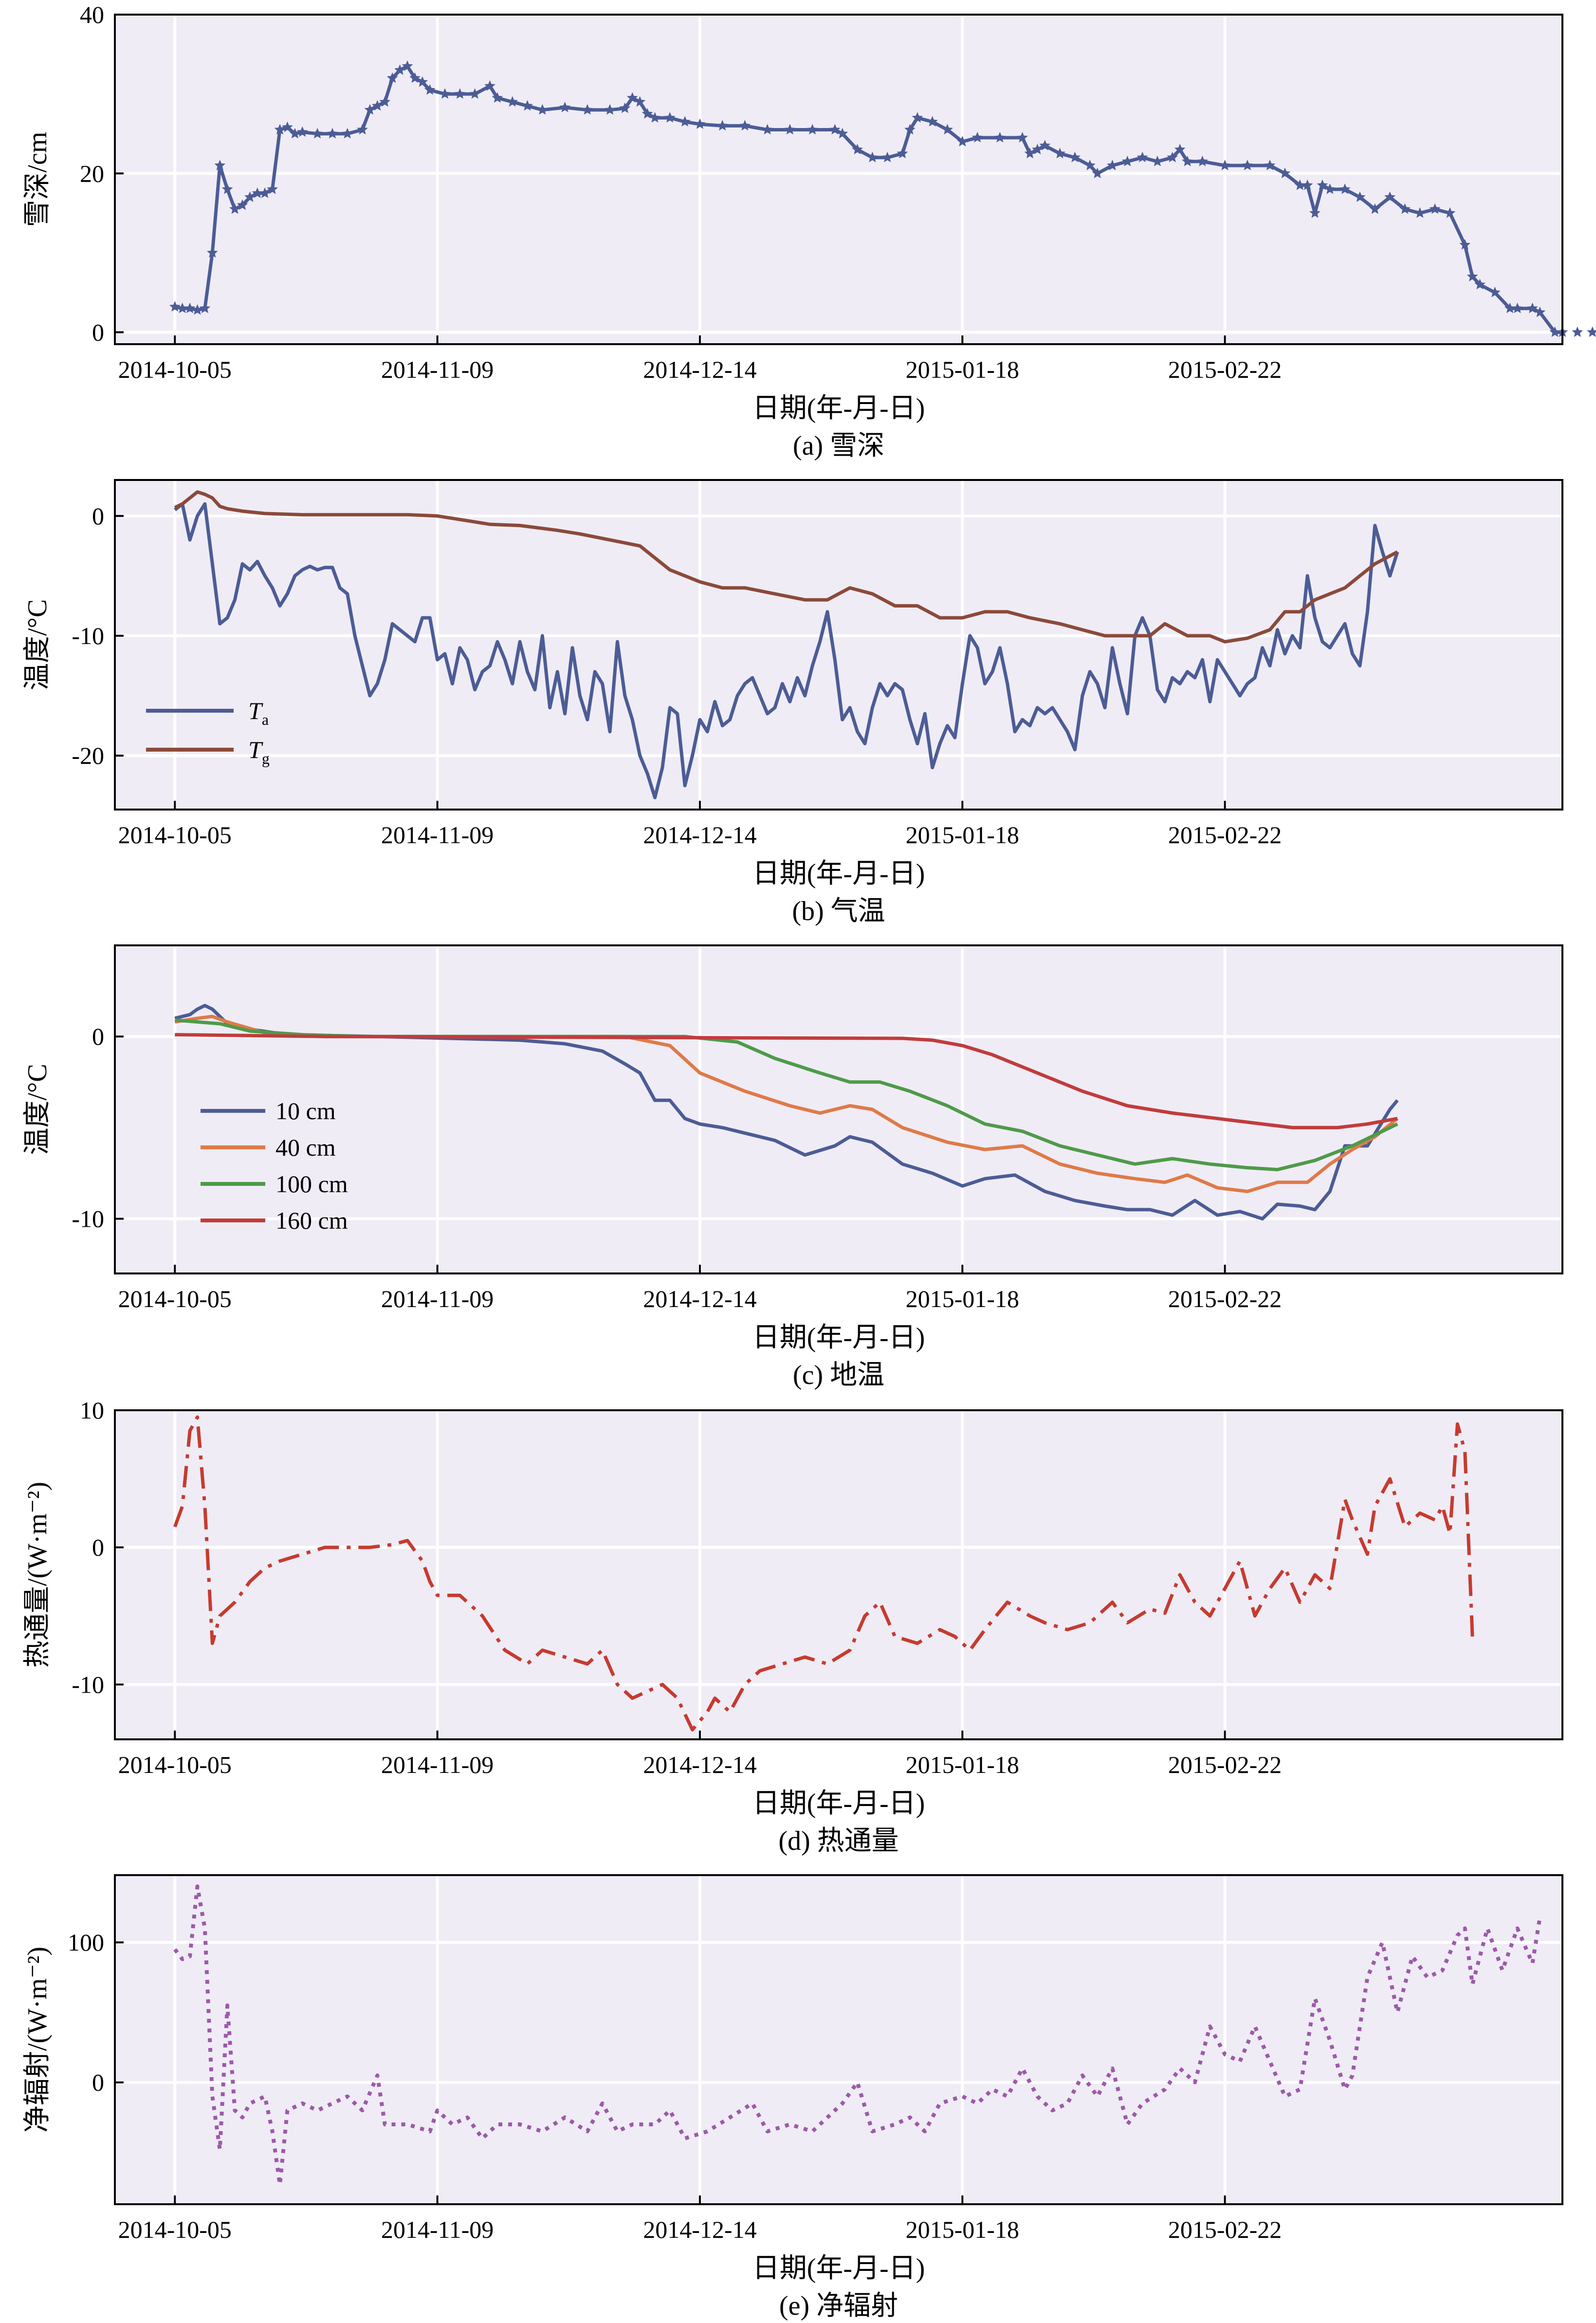 The width and height of the screenshot is (1596, 2323). Describe the element at coordinates (37, 1575) in the screenshot. I see `y-axis-label: 热通量/(W·m⁻²)` at that location.